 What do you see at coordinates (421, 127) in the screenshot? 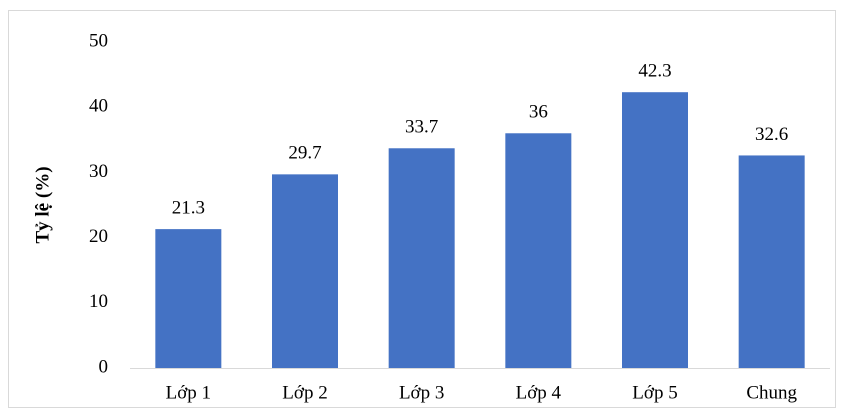
I see `data-label: 33.7` at bounding box center [421, 127].